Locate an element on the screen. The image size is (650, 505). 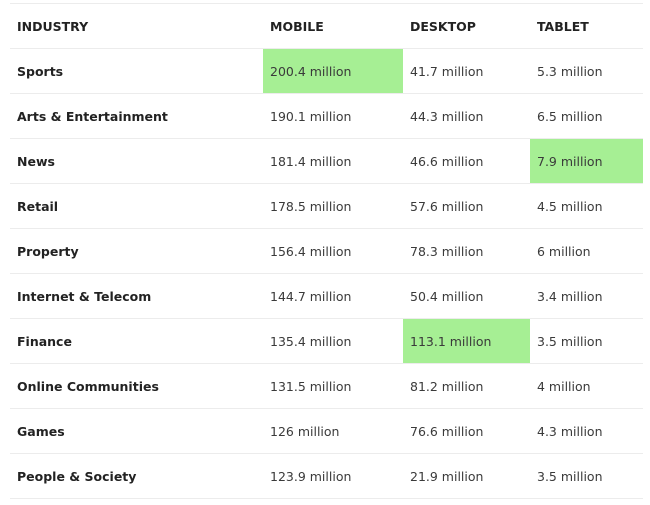
desktop-cell: 44.3 million is located at coordinates (466, 116).